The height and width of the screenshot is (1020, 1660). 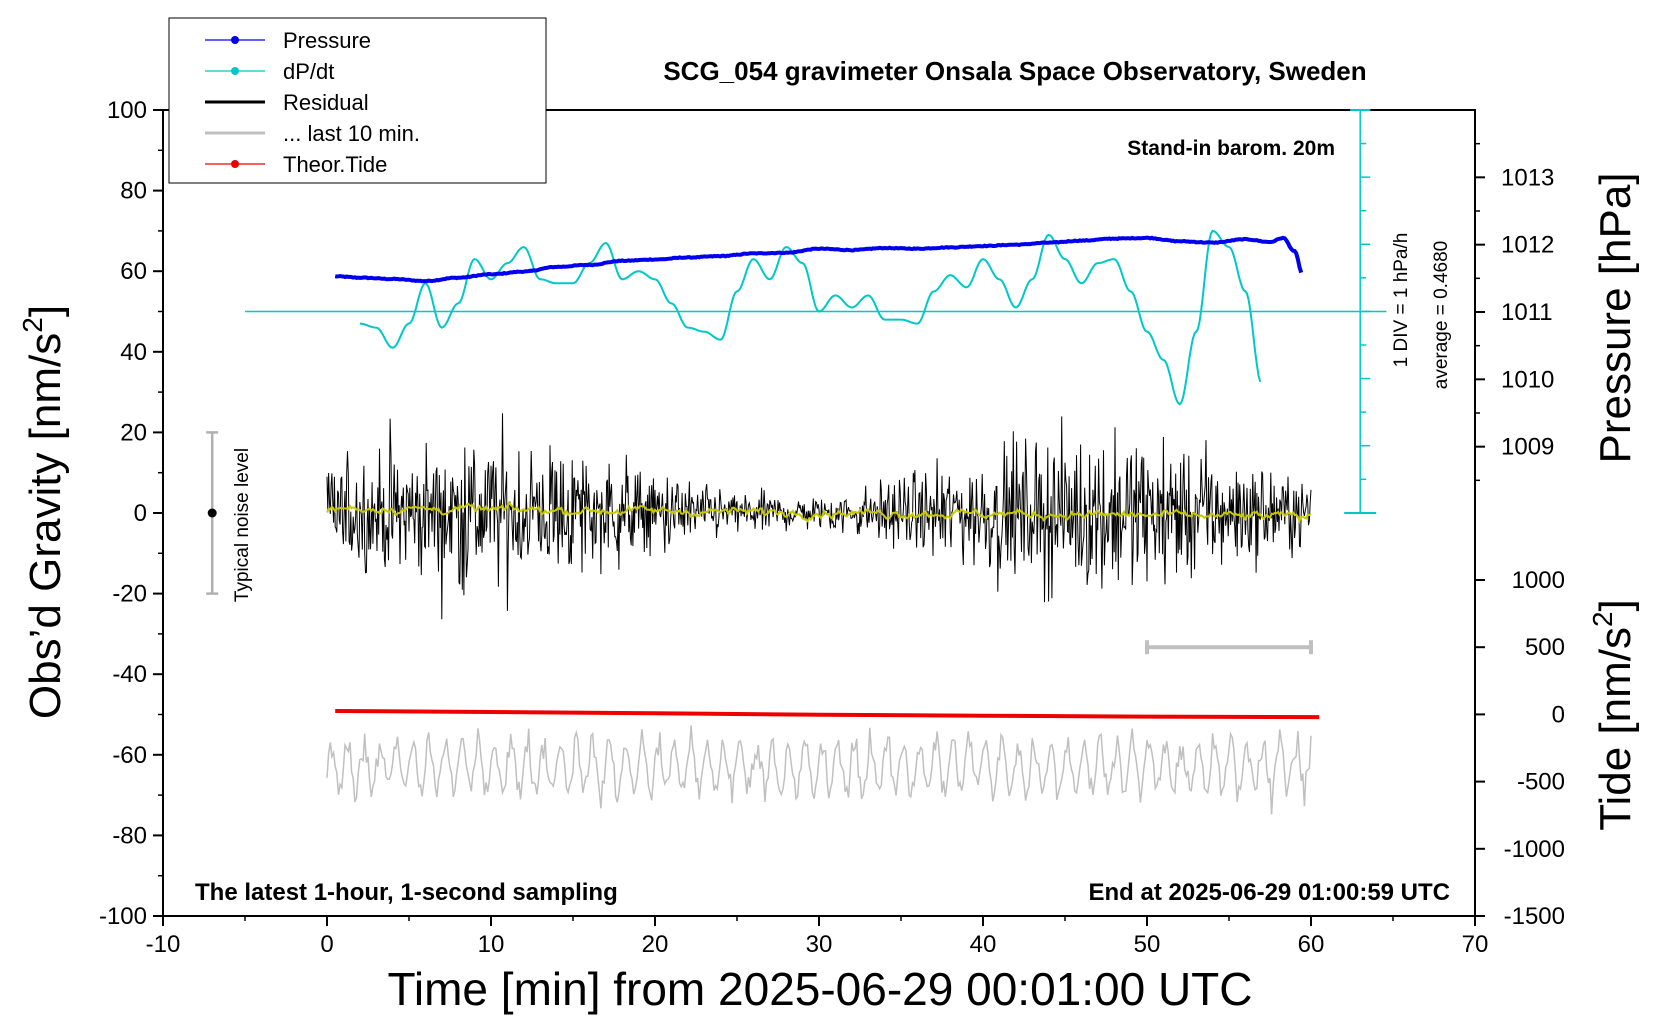 I want to click on y-tide-tick-label: 0, so click(x=1558, y=714).